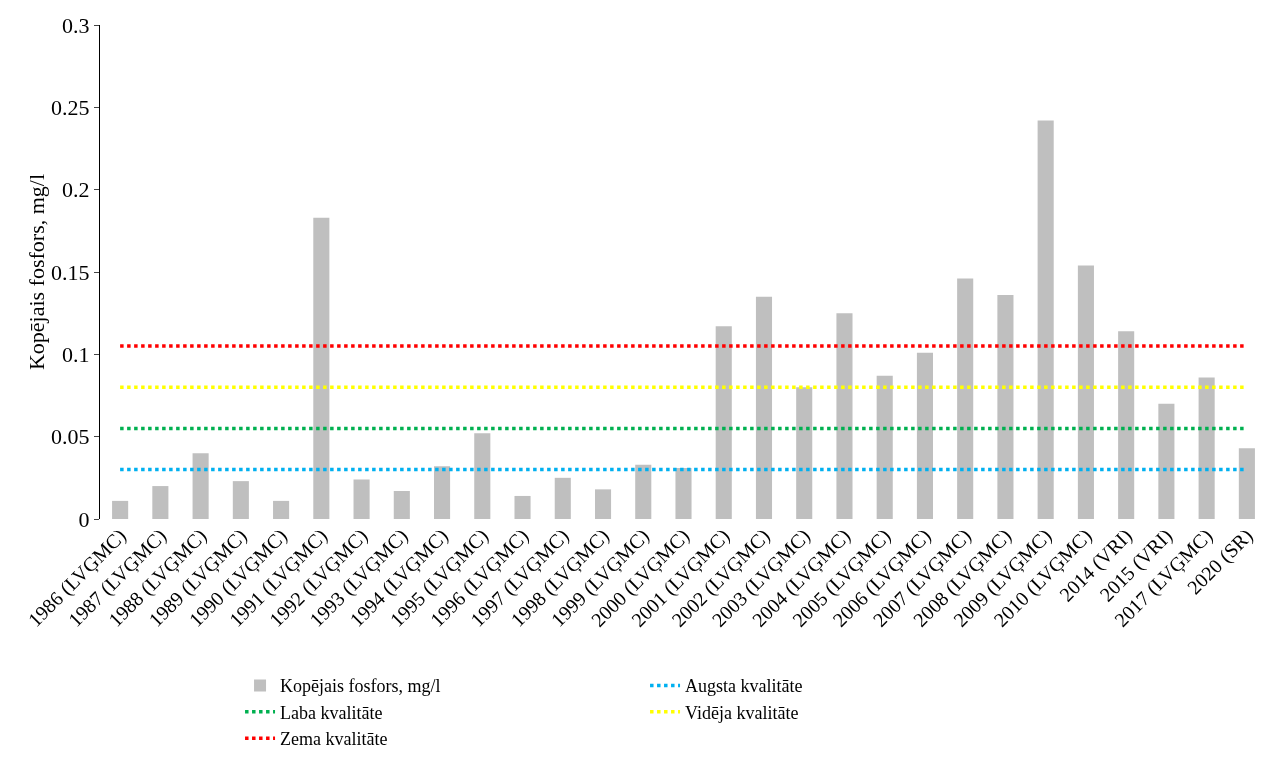 Image resolution: width=1277 pixels, height=767 pixels. Describe the element at coordinates (360, 686) in the screenshot. I see `legend-label: Kopējais fosfors, mg/l` at that location.